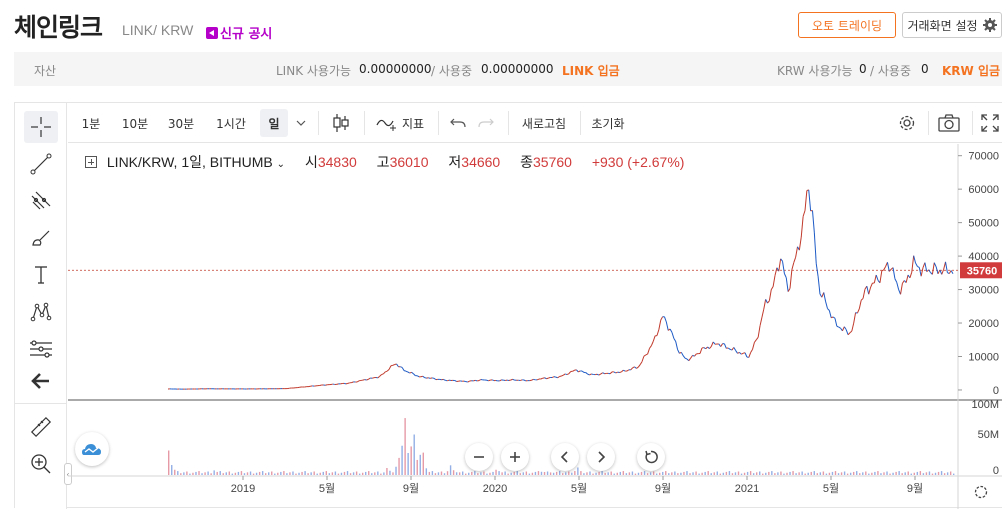  Describe the element at coordinates (274, 123) in the screenshot. I see `interval-1d: 일` at that location.